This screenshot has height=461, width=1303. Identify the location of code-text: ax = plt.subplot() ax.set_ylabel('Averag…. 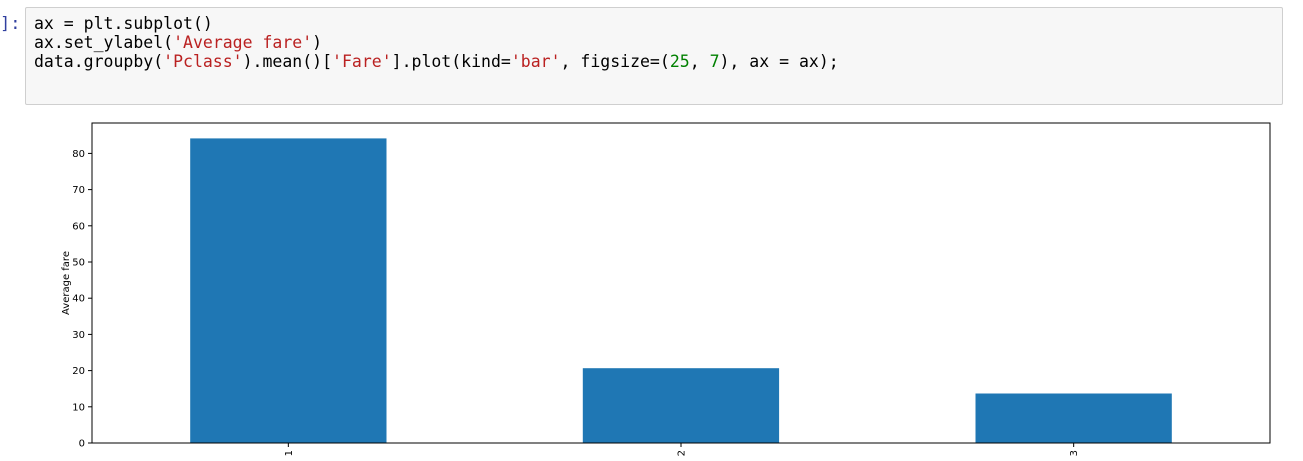
(654, 39).